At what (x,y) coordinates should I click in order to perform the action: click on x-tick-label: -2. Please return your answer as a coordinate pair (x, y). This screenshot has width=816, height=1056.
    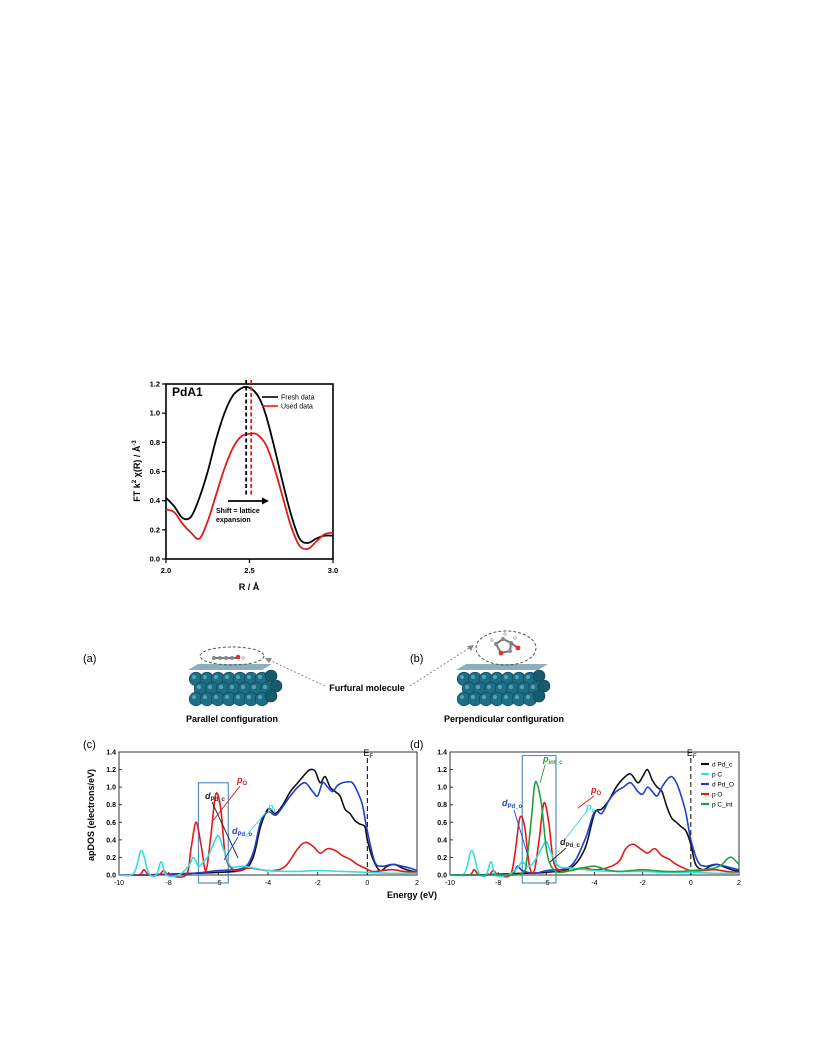
    Looking at the image, I should click on (318, 883).